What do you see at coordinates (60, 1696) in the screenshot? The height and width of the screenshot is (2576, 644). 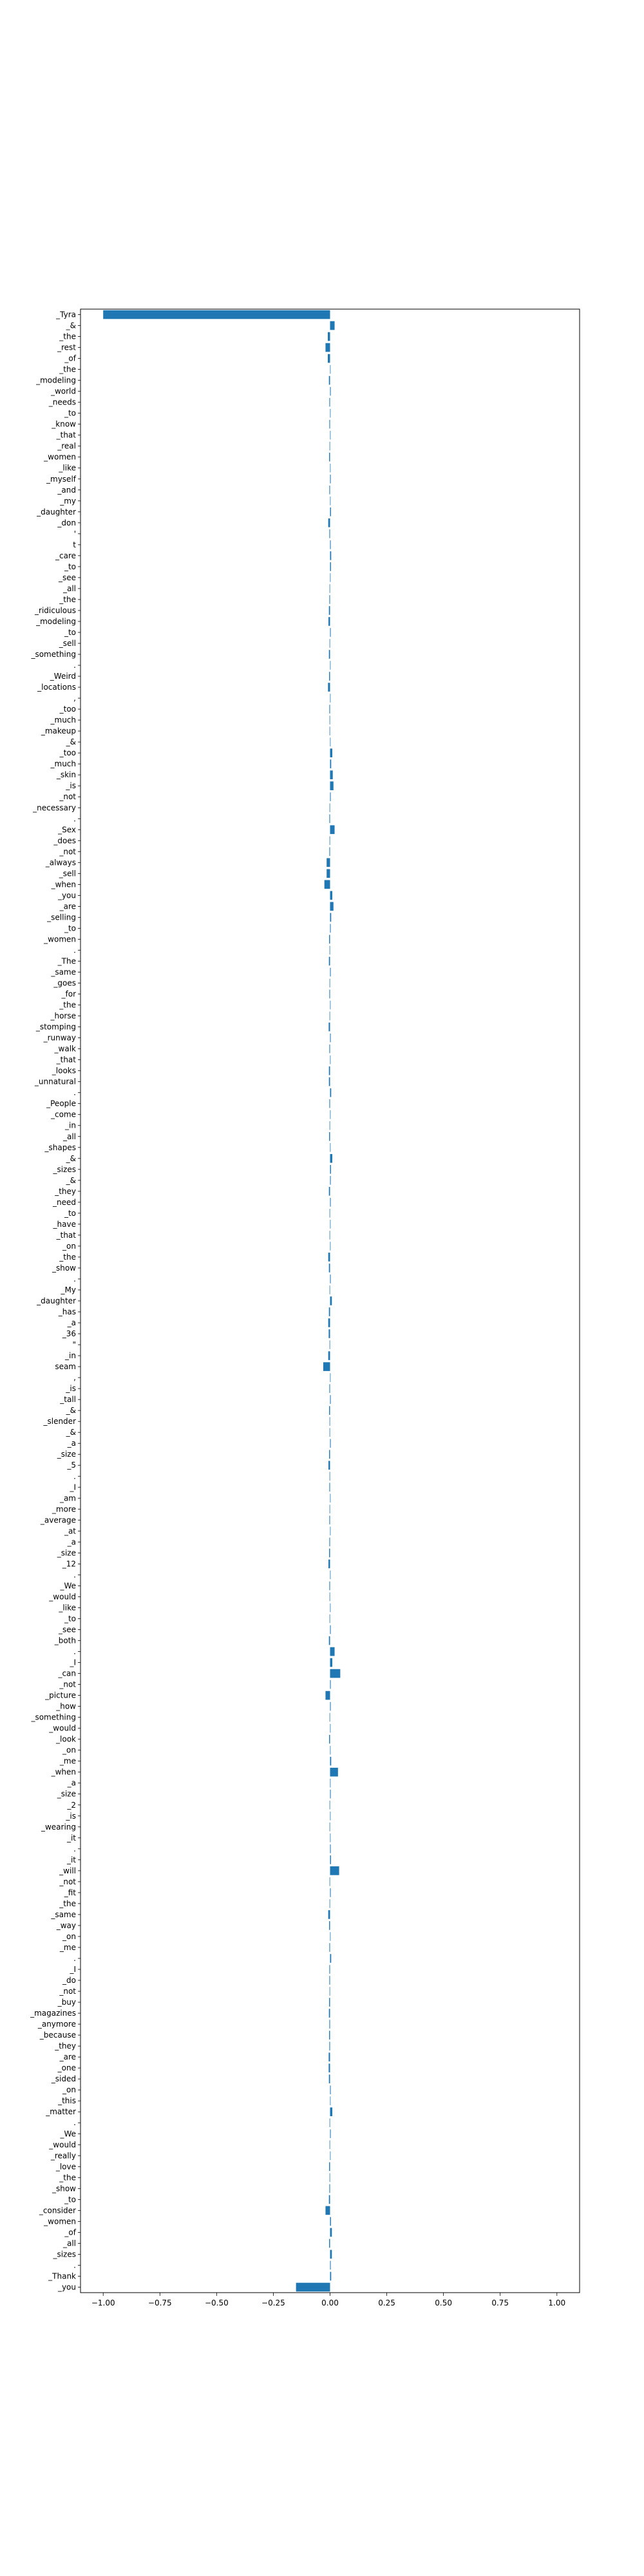 I see `y-tick-label: _picture` at bounding box center [60, 1696].